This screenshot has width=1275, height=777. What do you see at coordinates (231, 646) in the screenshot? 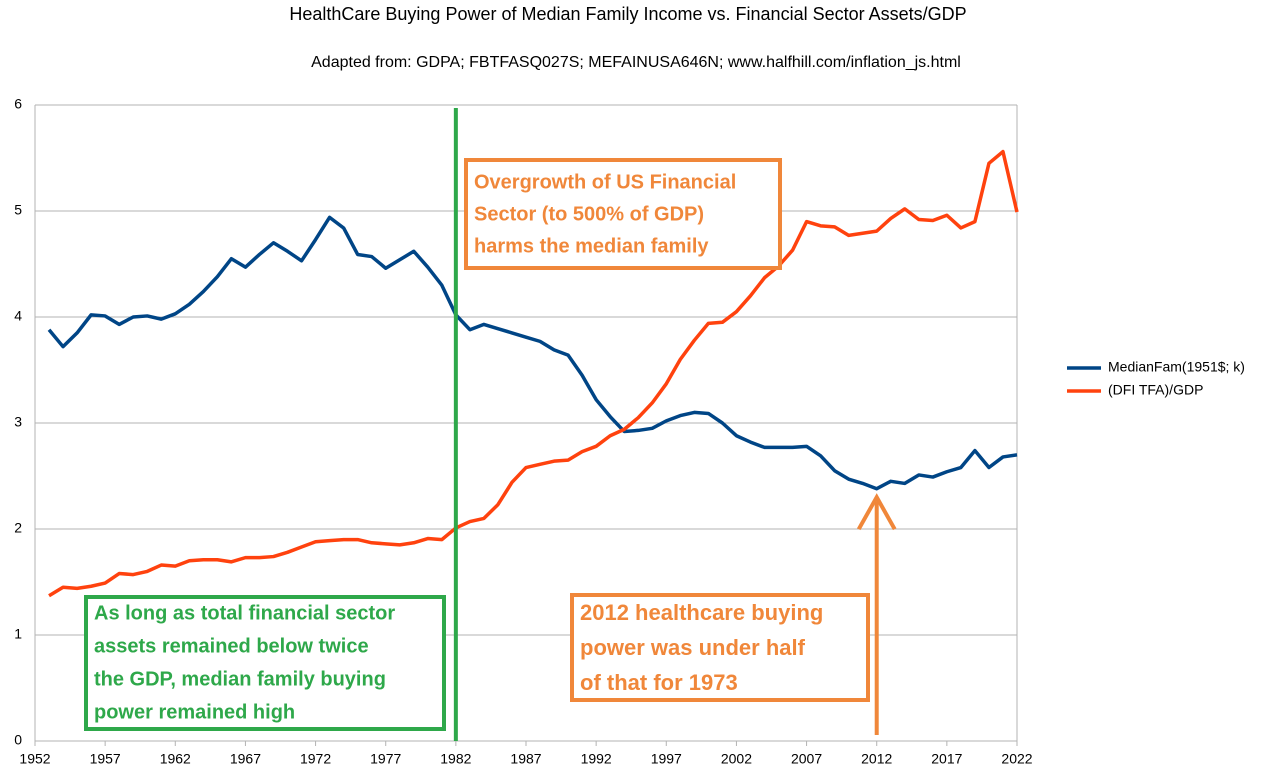
I see `annotation-text: assets remained below twice` at bounding box center [231, 646].